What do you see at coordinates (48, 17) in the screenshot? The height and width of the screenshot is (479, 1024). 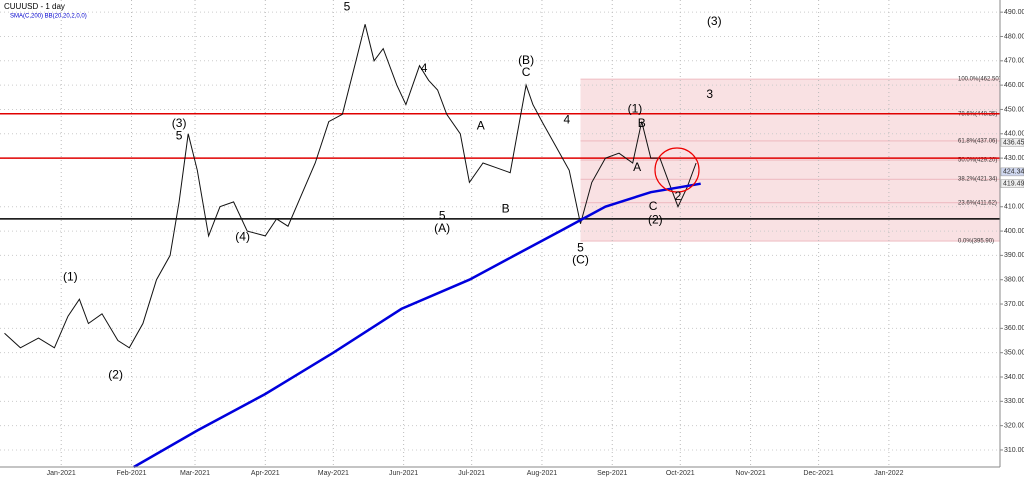 I see `indicator-legend: SMA(C,200) BB(20,20,2,0,0)` at bounding box center [48, 17].